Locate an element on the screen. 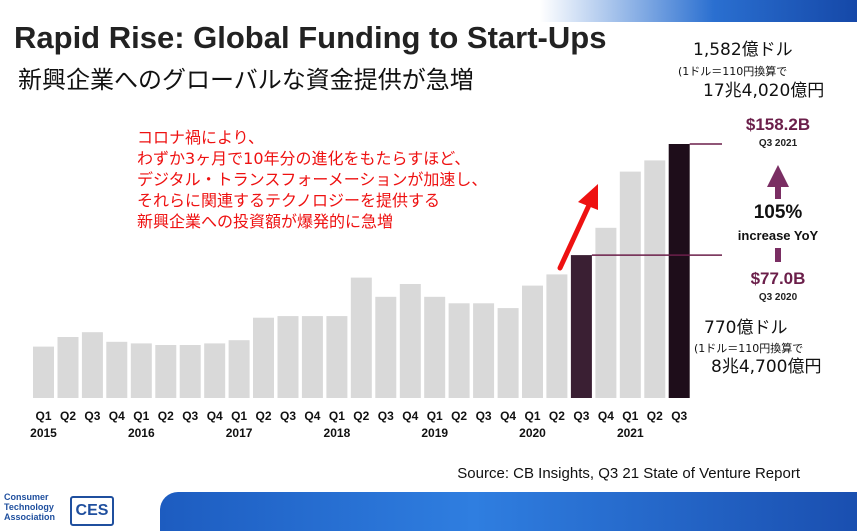 The width and height of the screenshot is (857, 531). top-note-yen: 17兆4,020億円 is located at coordinates (764, 91).